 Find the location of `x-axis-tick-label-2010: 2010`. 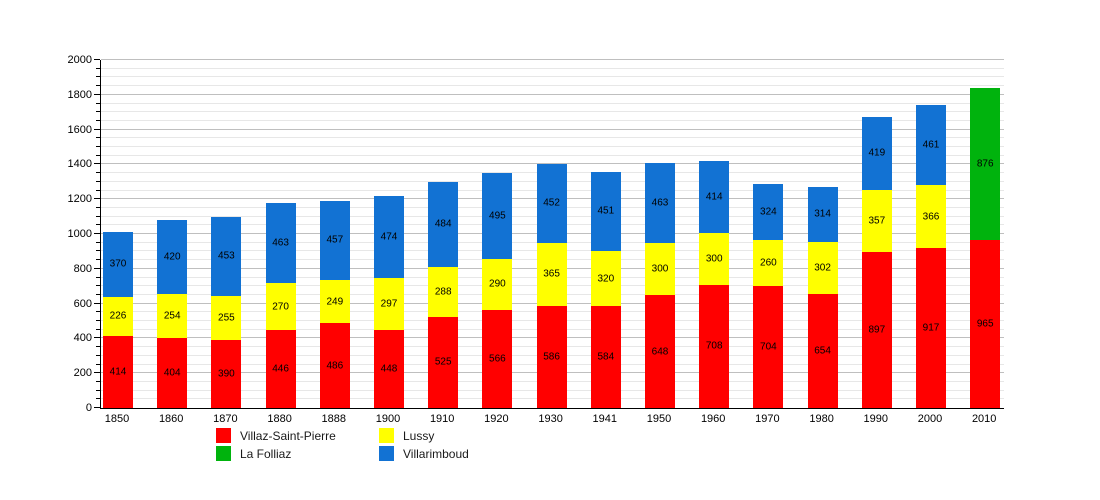

x-axis-tick-label-2010: 2010 is located at coordinates (984, 419).